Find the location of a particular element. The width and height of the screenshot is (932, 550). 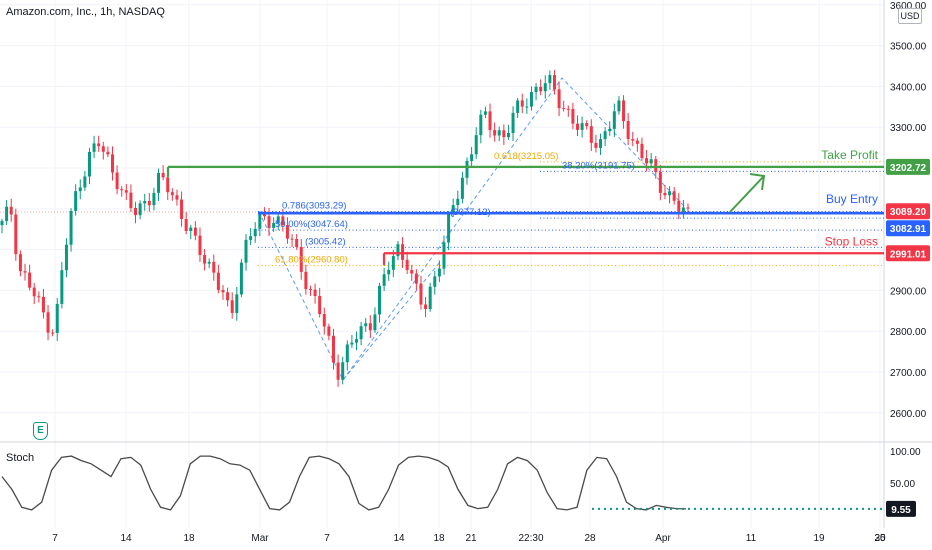

take-profit-label: Take Profit is located at coordinates (849, 155).